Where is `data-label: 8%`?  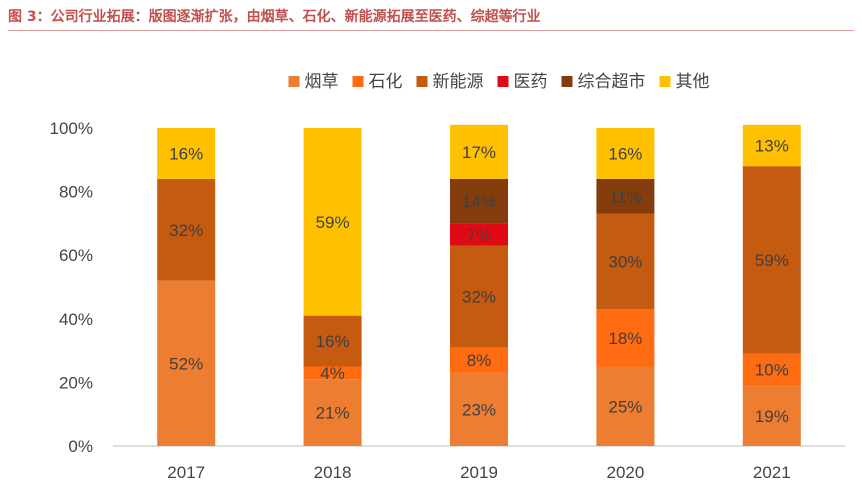
data-label: 8% is located at coordinates (479, 360).